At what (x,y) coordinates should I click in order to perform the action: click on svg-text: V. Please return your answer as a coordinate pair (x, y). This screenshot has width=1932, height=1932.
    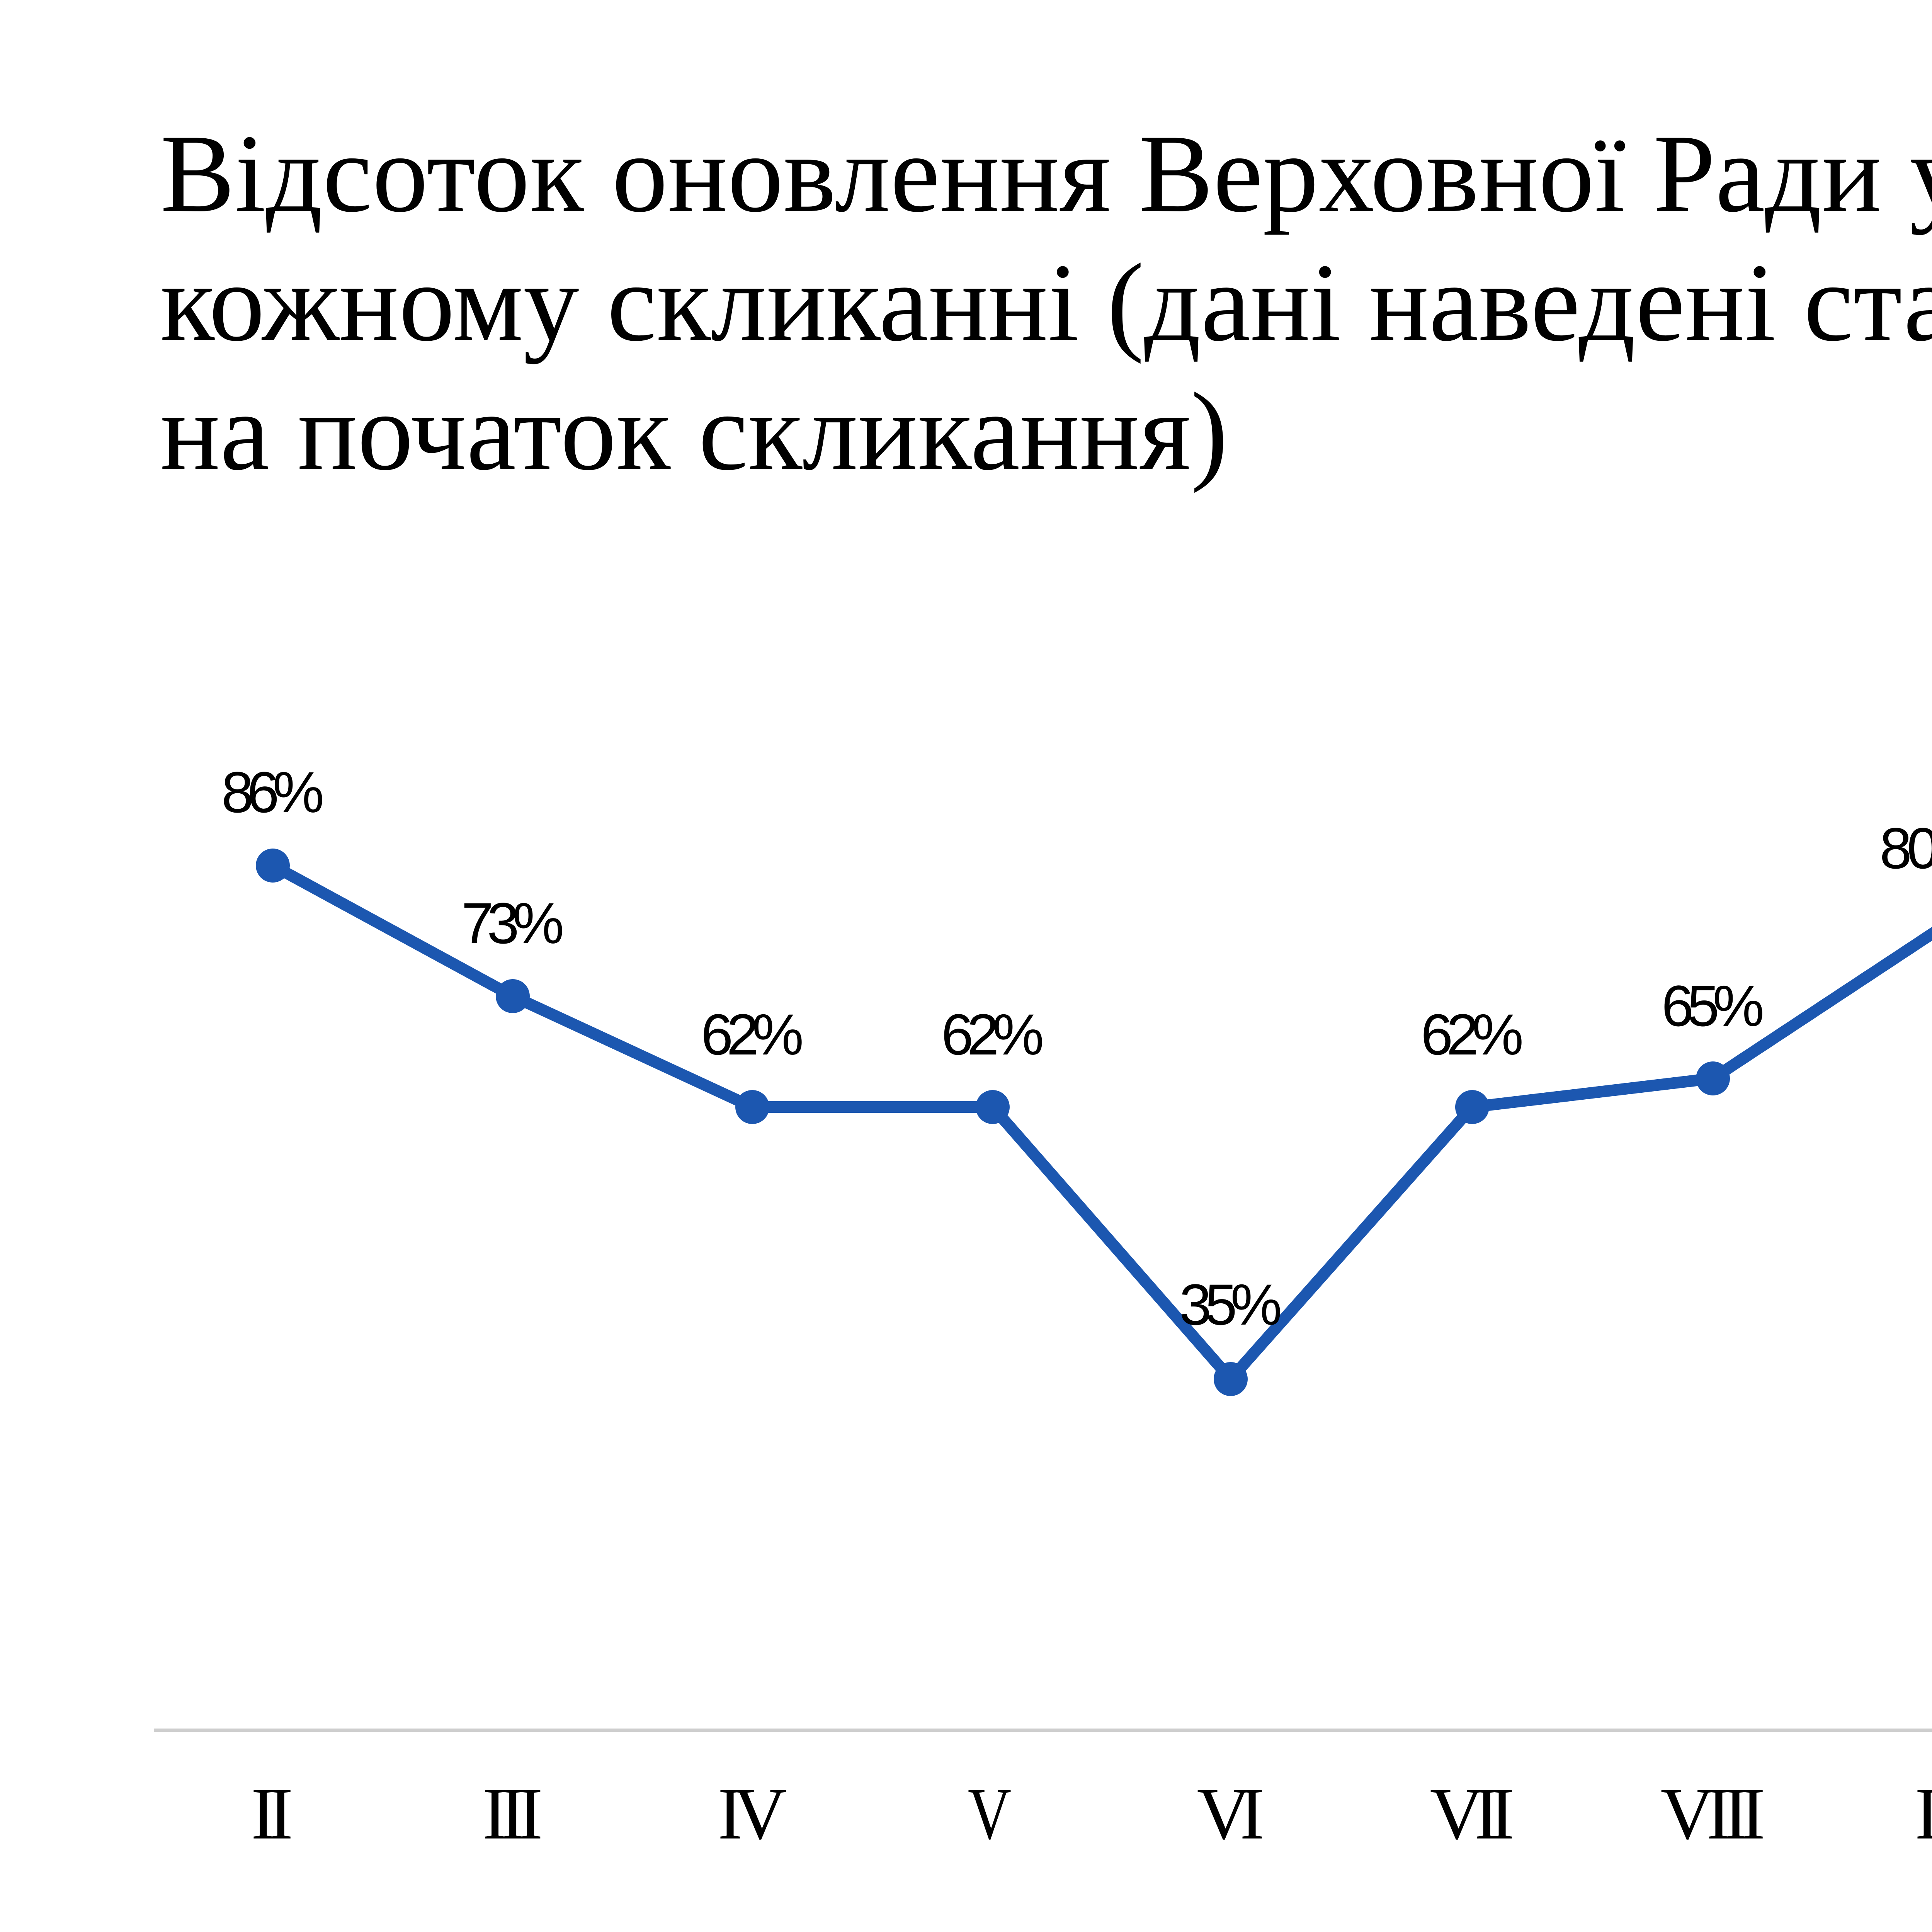
    Looking at the image, I should click on (990, 1813).